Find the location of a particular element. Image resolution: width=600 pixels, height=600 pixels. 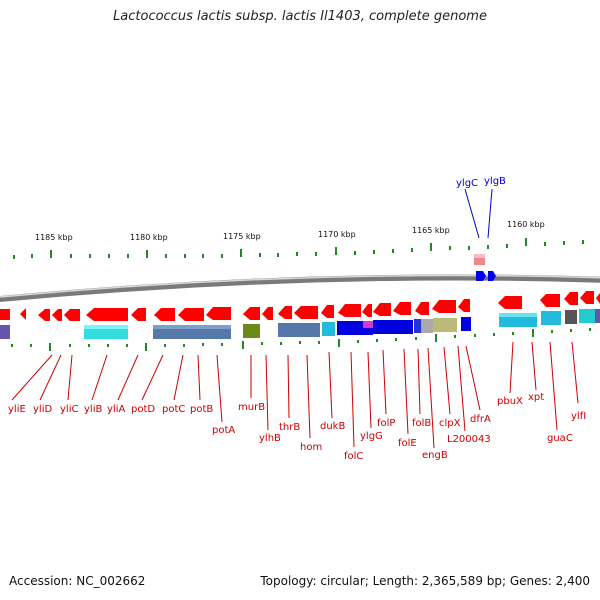

gene-label-folC: folC is located at coordinates (353, 456).